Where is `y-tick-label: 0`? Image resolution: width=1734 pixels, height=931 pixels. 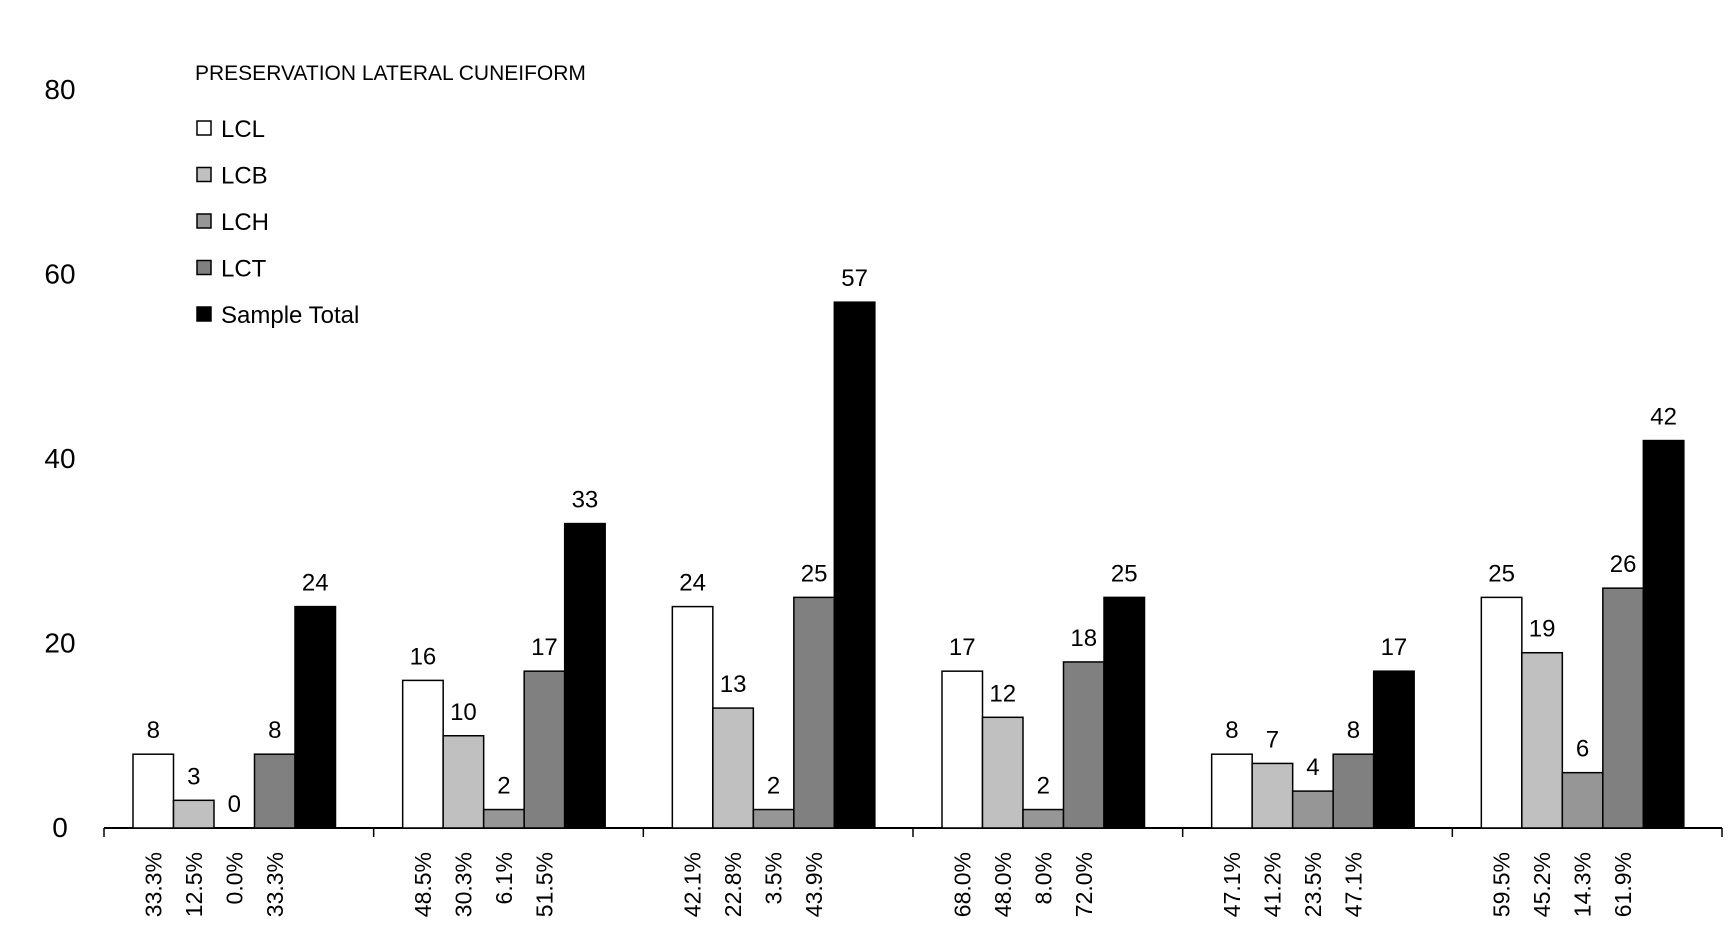 y-tick-label: 0 is located at coordinates (60, 827).